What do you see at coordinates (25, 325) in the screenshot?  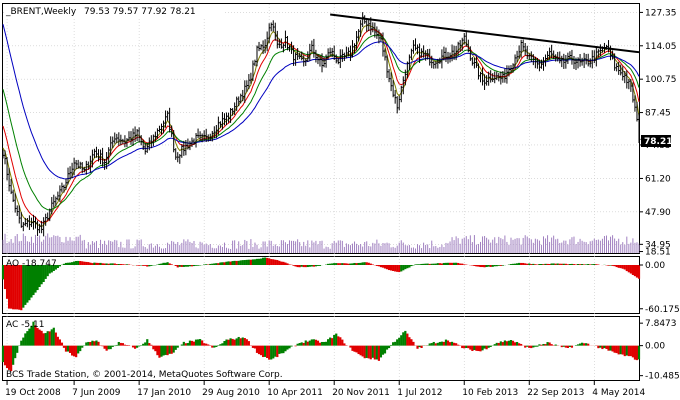 I see `ac-title: AC -5.11` at bounding box center [25, 325].